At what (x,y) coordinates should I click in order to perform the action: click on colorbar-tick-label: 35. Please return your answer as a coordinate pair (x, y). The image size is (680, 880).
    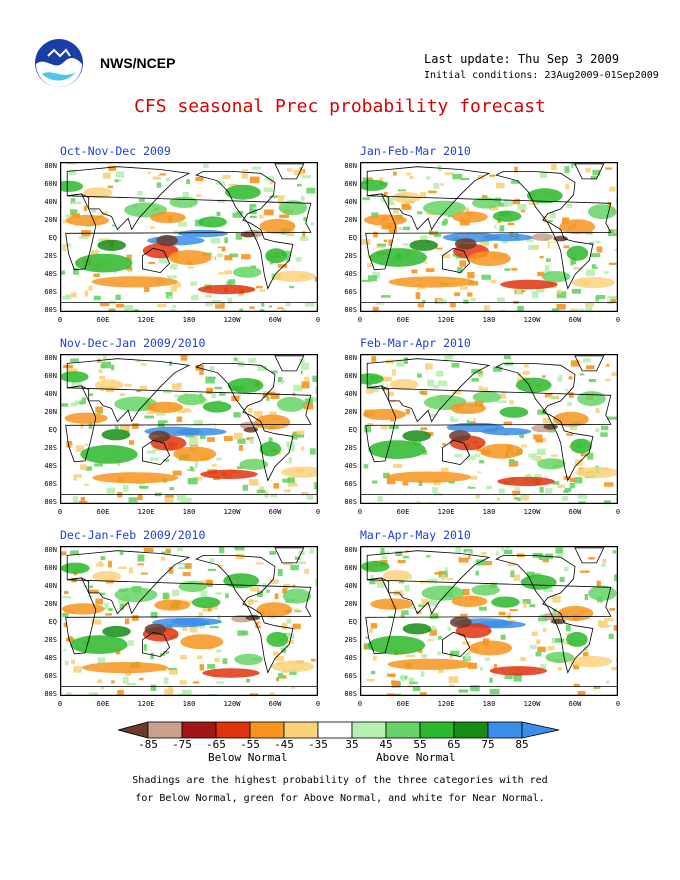
    Looking at the image, I should click on (352, 744).